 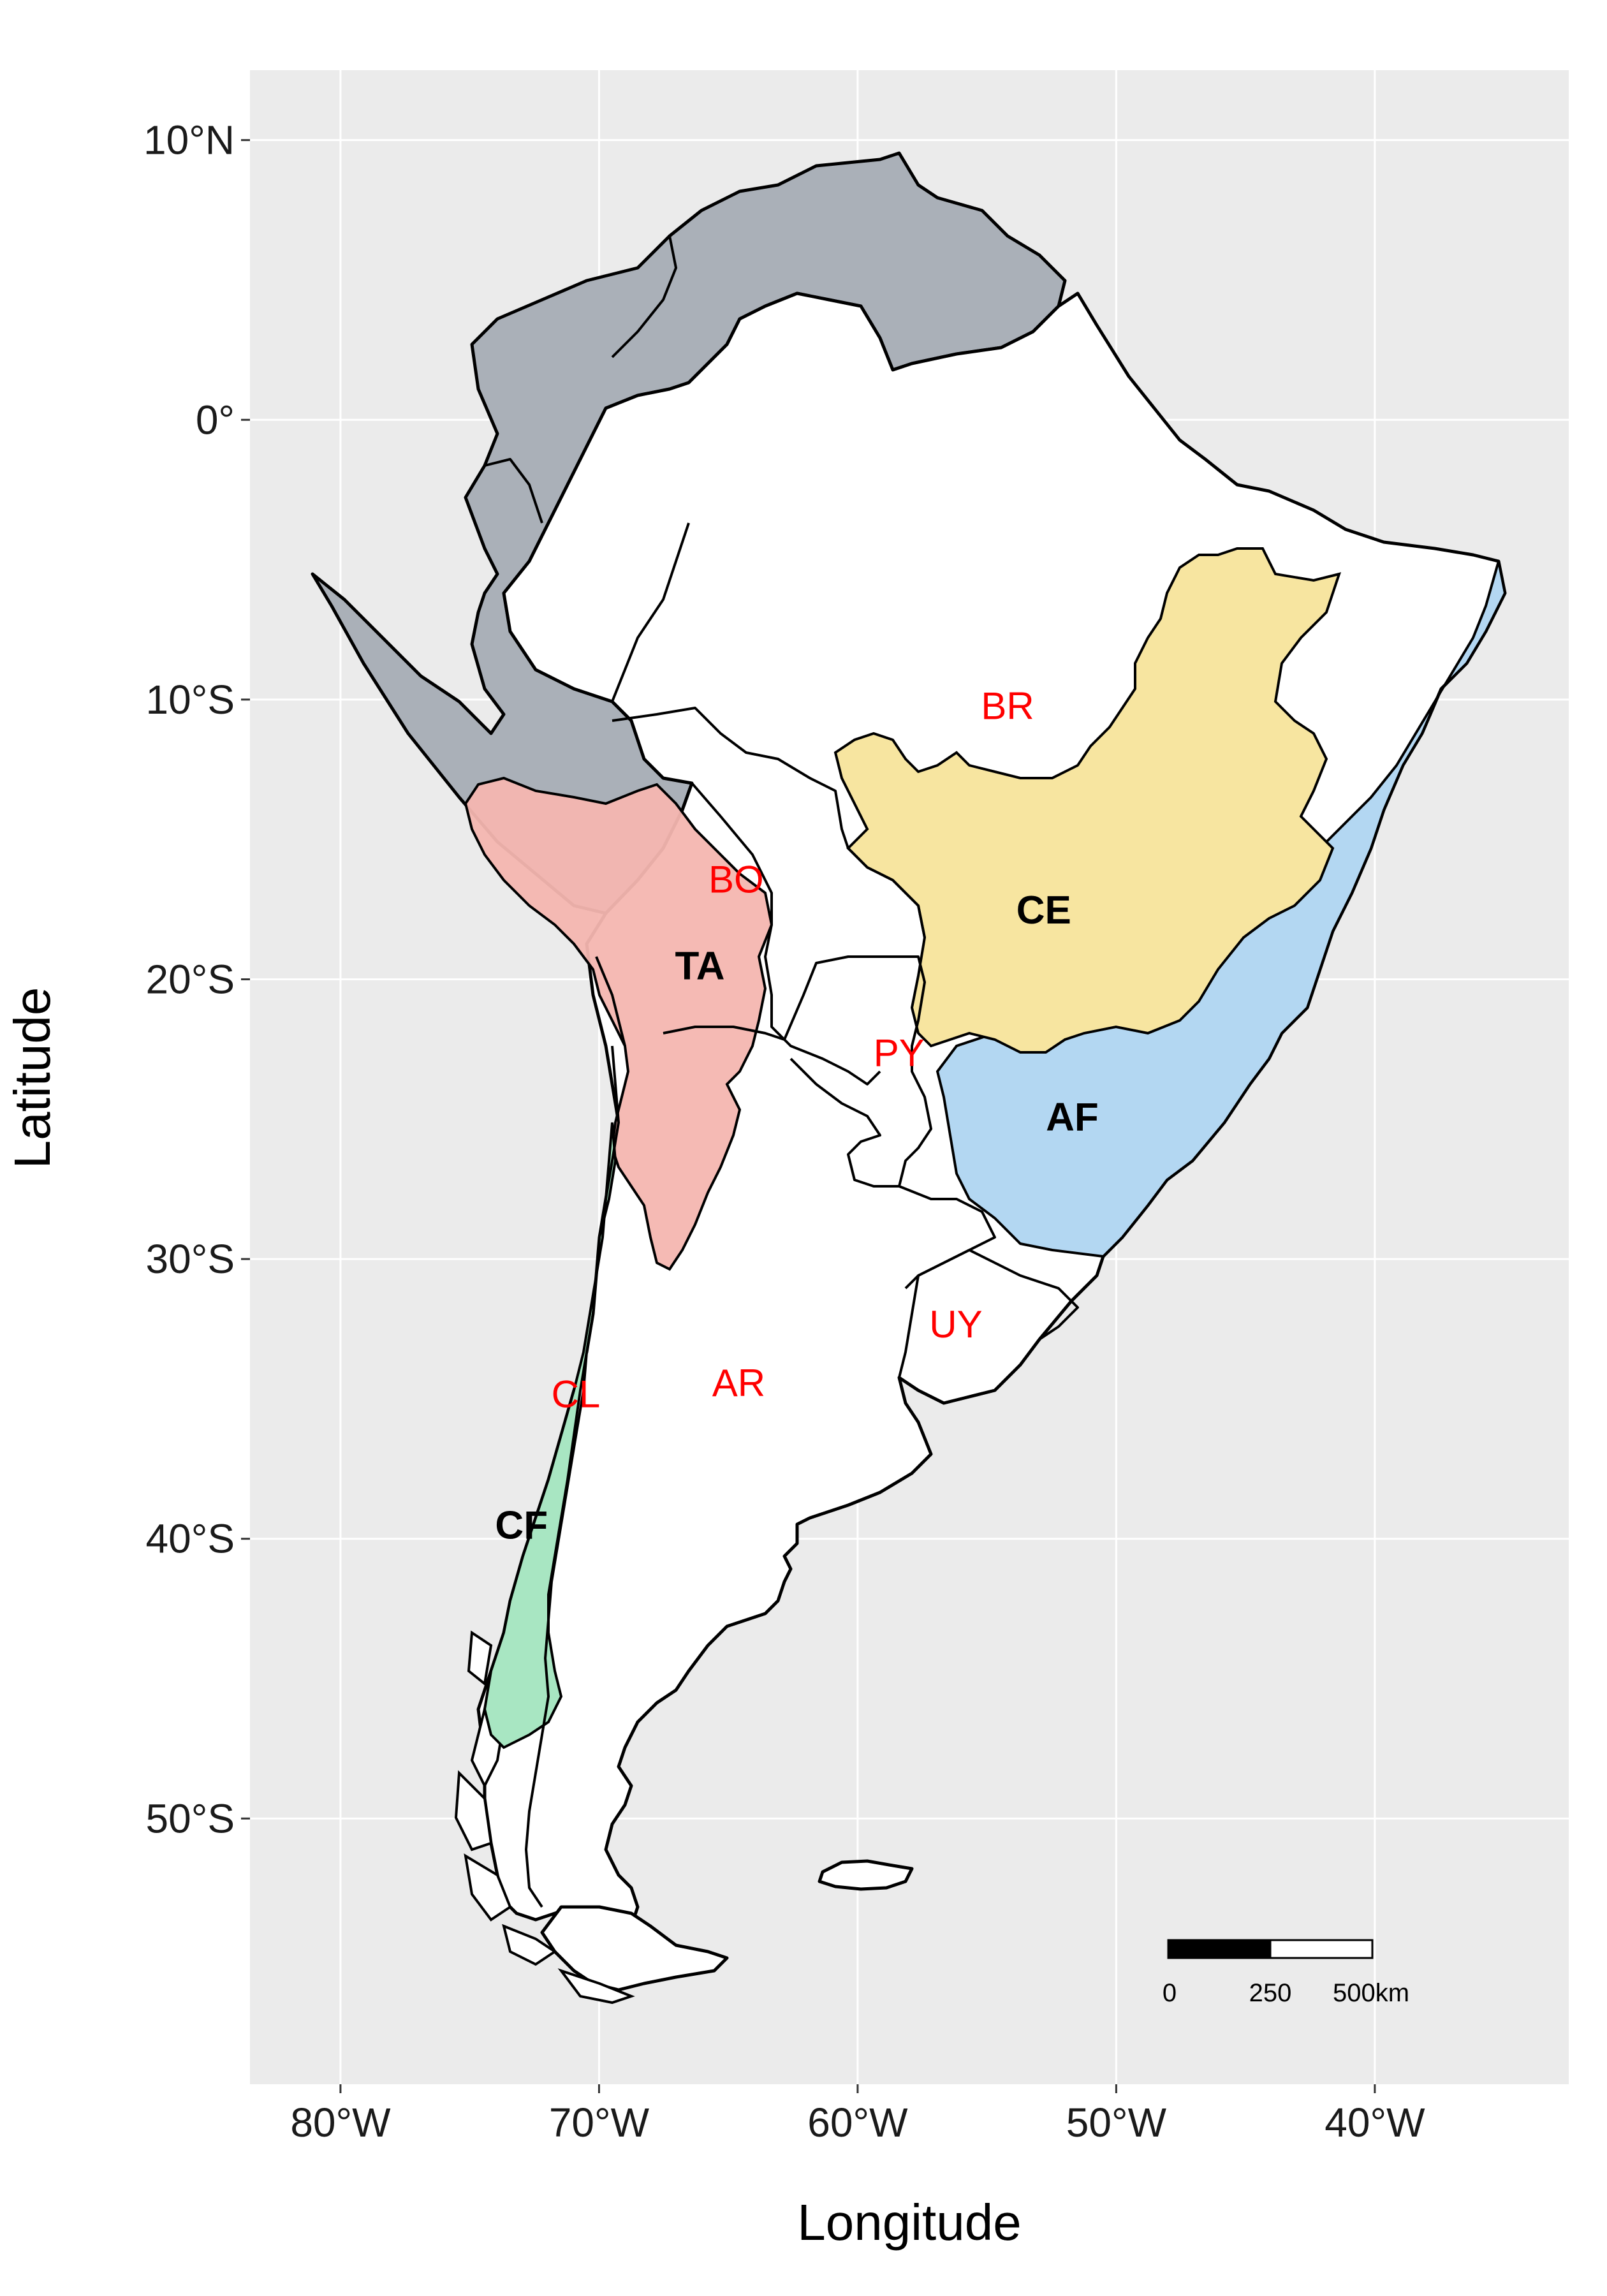 I want to click on atlantic-forest-region, so click(x=1221, y=909).